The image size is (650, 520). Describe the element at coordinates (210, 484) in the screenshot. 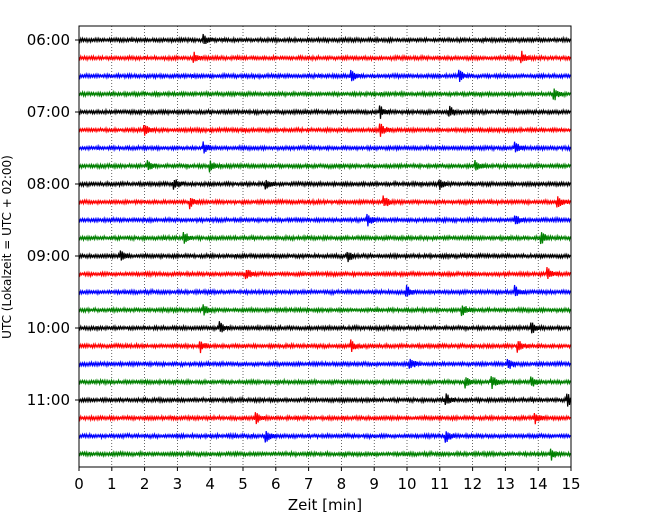

I see `x-tick-label: 4` at that location.